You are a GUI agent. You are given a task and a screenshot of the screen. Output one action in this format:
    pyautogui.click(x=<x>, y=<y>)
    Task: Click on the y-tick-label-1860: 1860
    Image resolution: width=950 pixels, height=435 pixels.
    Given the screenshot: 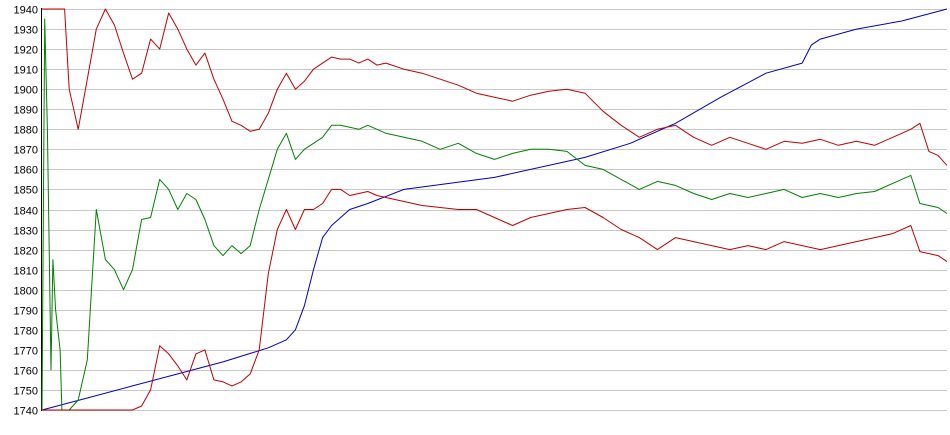 What is the action you would take?
    pyautogui.click(x=26, y=171)
    